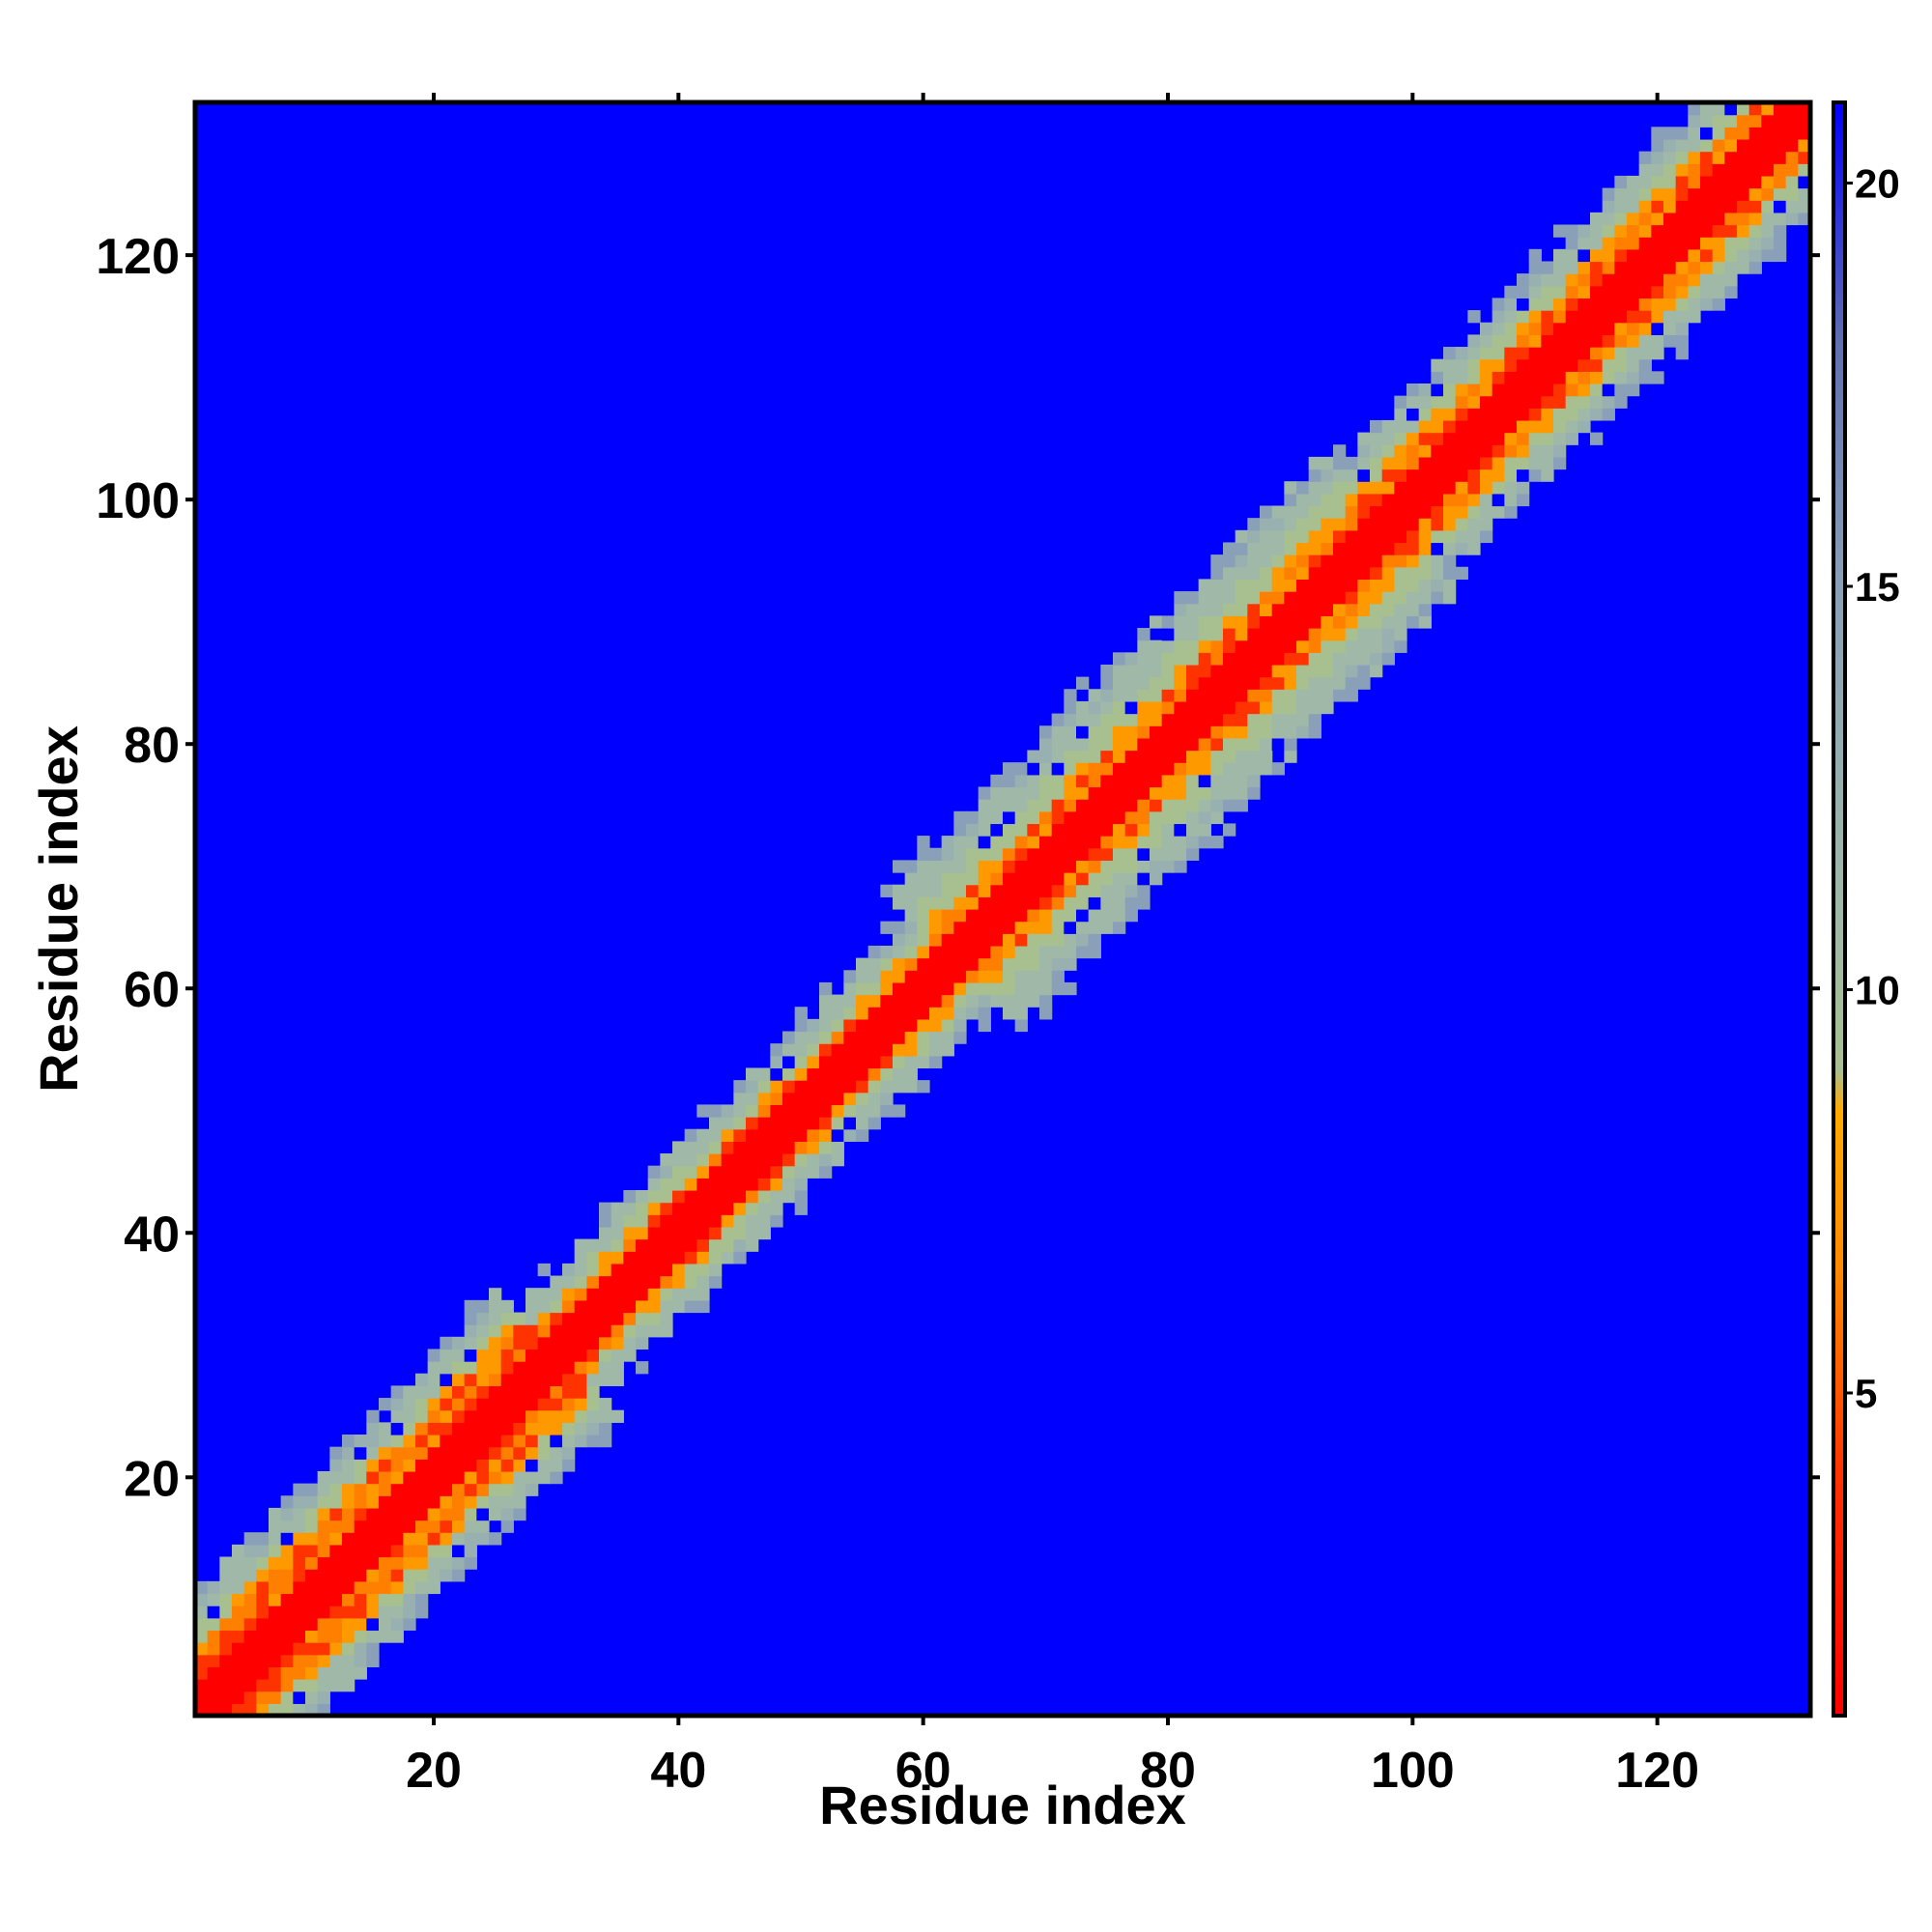  Describe the element at coordinates (1877, 184) in the screenshot. I see `colorbar-tick-label: 20` at that location.